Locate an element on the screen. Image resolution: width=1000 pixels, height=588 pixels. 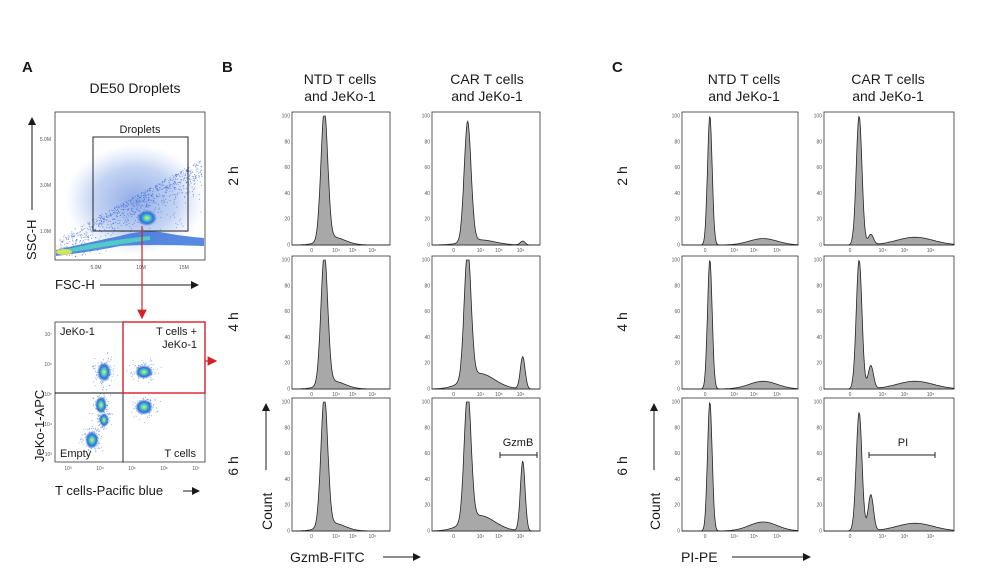
density-band-core is located at coordinates (104, 245).